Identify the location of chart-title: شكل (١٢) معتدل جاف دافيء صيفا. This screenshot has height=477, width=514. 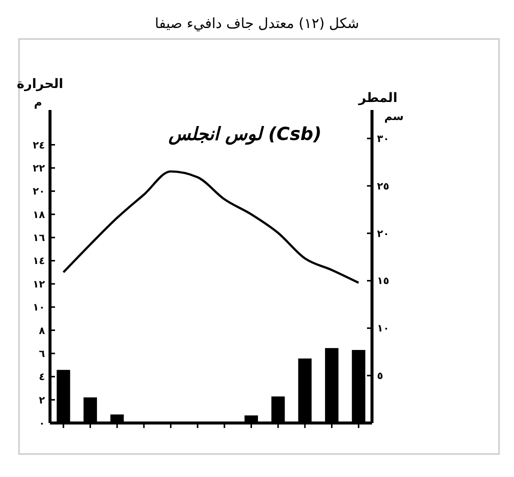
(257, 24).